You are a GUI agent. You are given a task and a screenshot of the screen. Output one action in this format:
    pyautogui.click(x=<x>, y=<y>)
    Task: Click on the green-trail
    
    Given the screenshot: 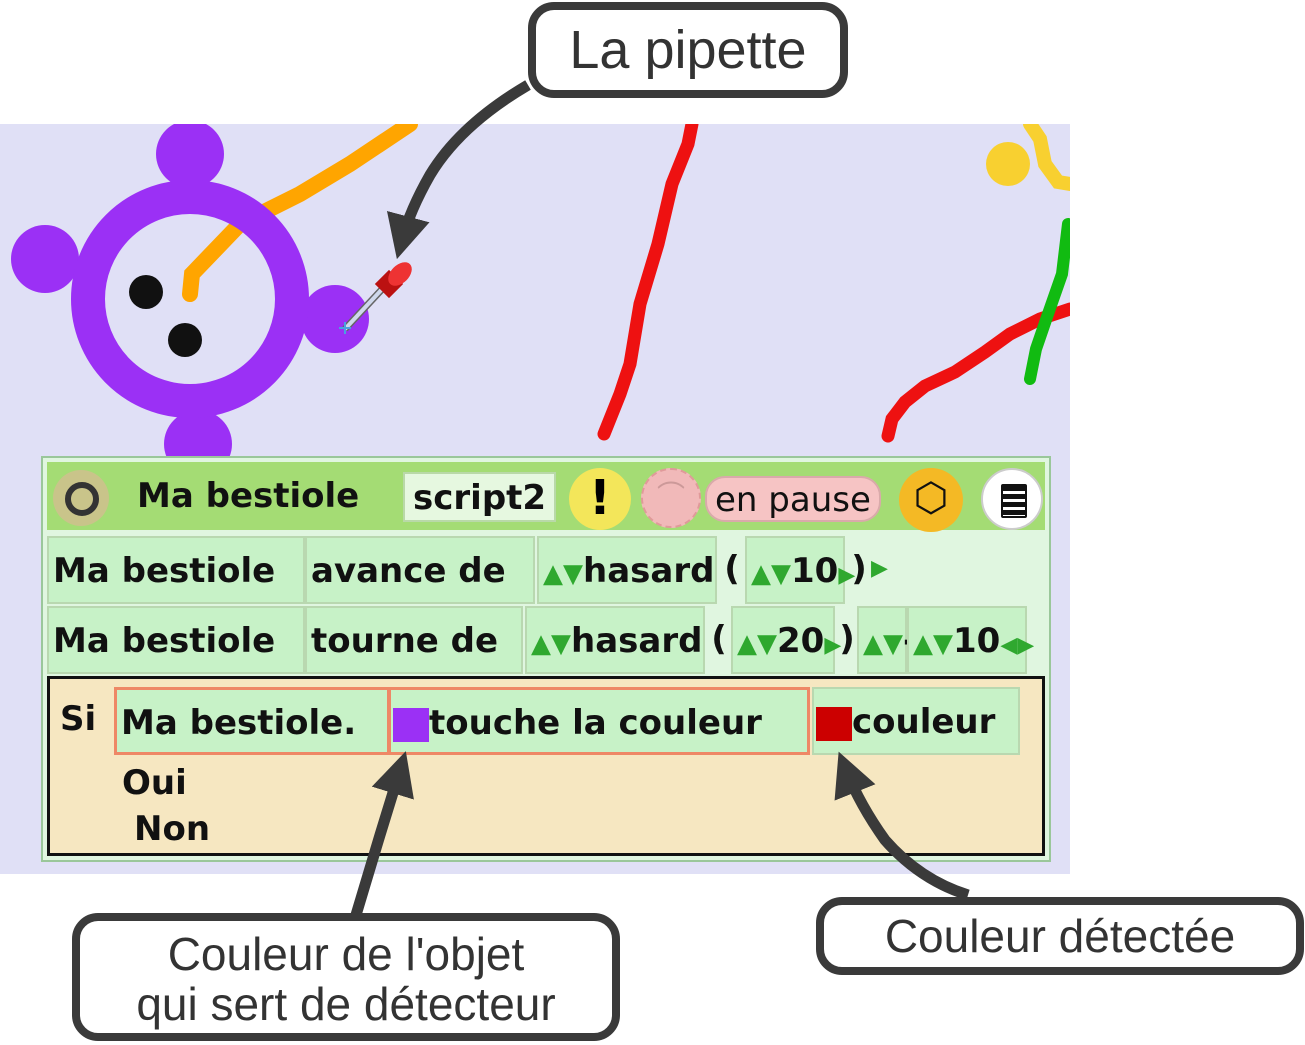 What is the action you would take?
    pyautogui.click(x=1047, y=301)
    